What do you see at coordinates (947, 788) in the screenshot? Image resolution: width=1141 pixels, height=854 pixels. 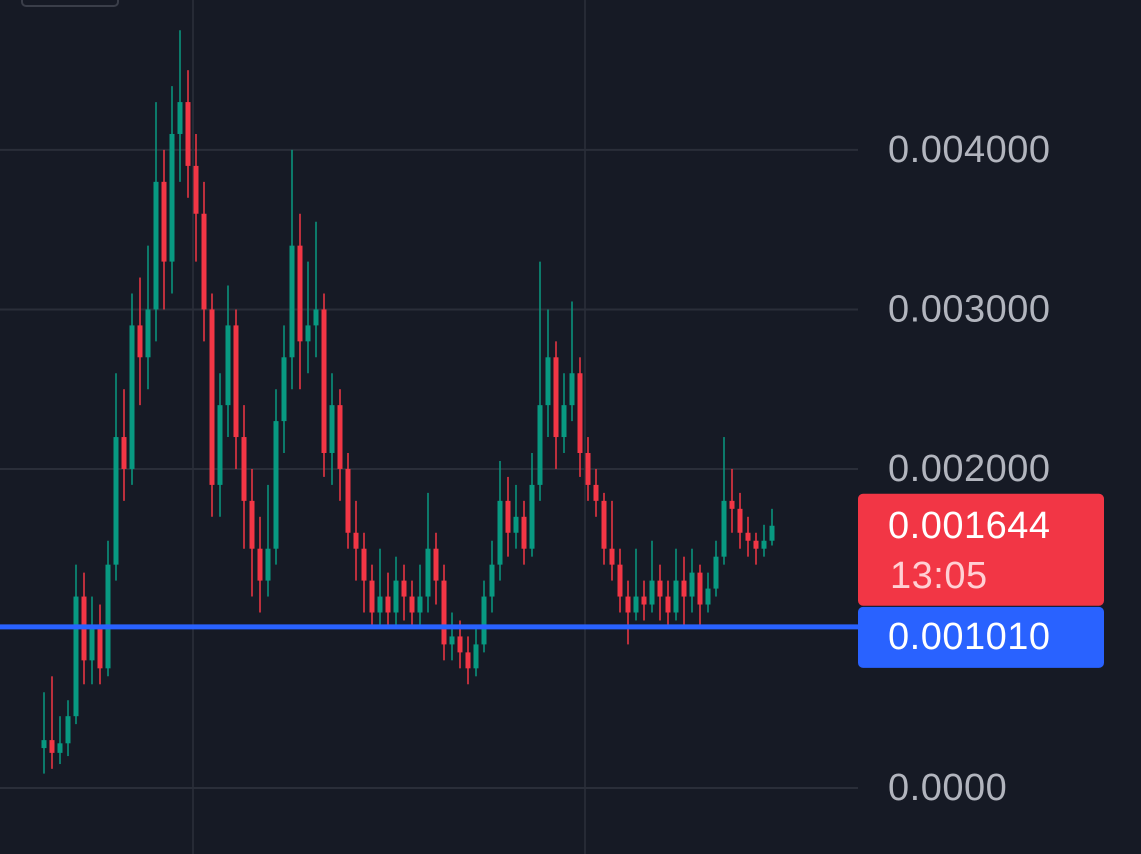 I see `y-tick-label: 0.0000` at bounding box center [947, 788].